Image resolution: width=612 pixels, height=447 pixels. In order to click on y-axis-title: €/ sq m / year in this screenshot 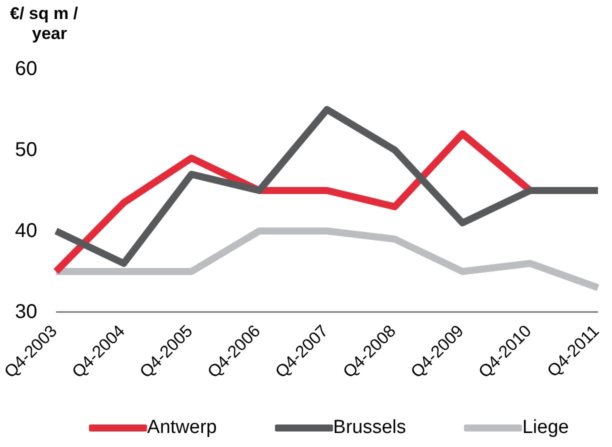, I will do `click(44, 24)`.